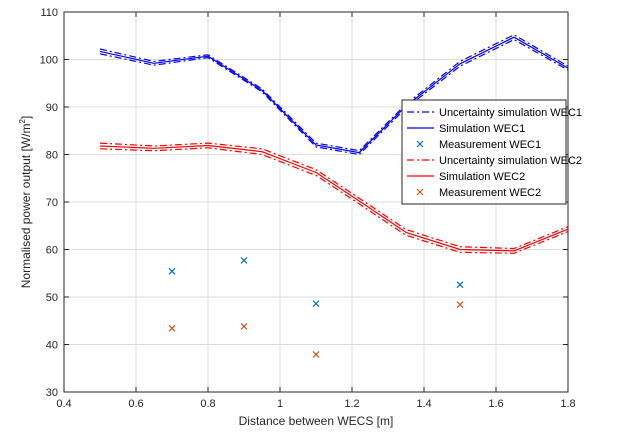  Describe the element at coordinates (26, 206) in the screenshot. I see `y-axis-label-main: Normalised power output [W/m` at that location.